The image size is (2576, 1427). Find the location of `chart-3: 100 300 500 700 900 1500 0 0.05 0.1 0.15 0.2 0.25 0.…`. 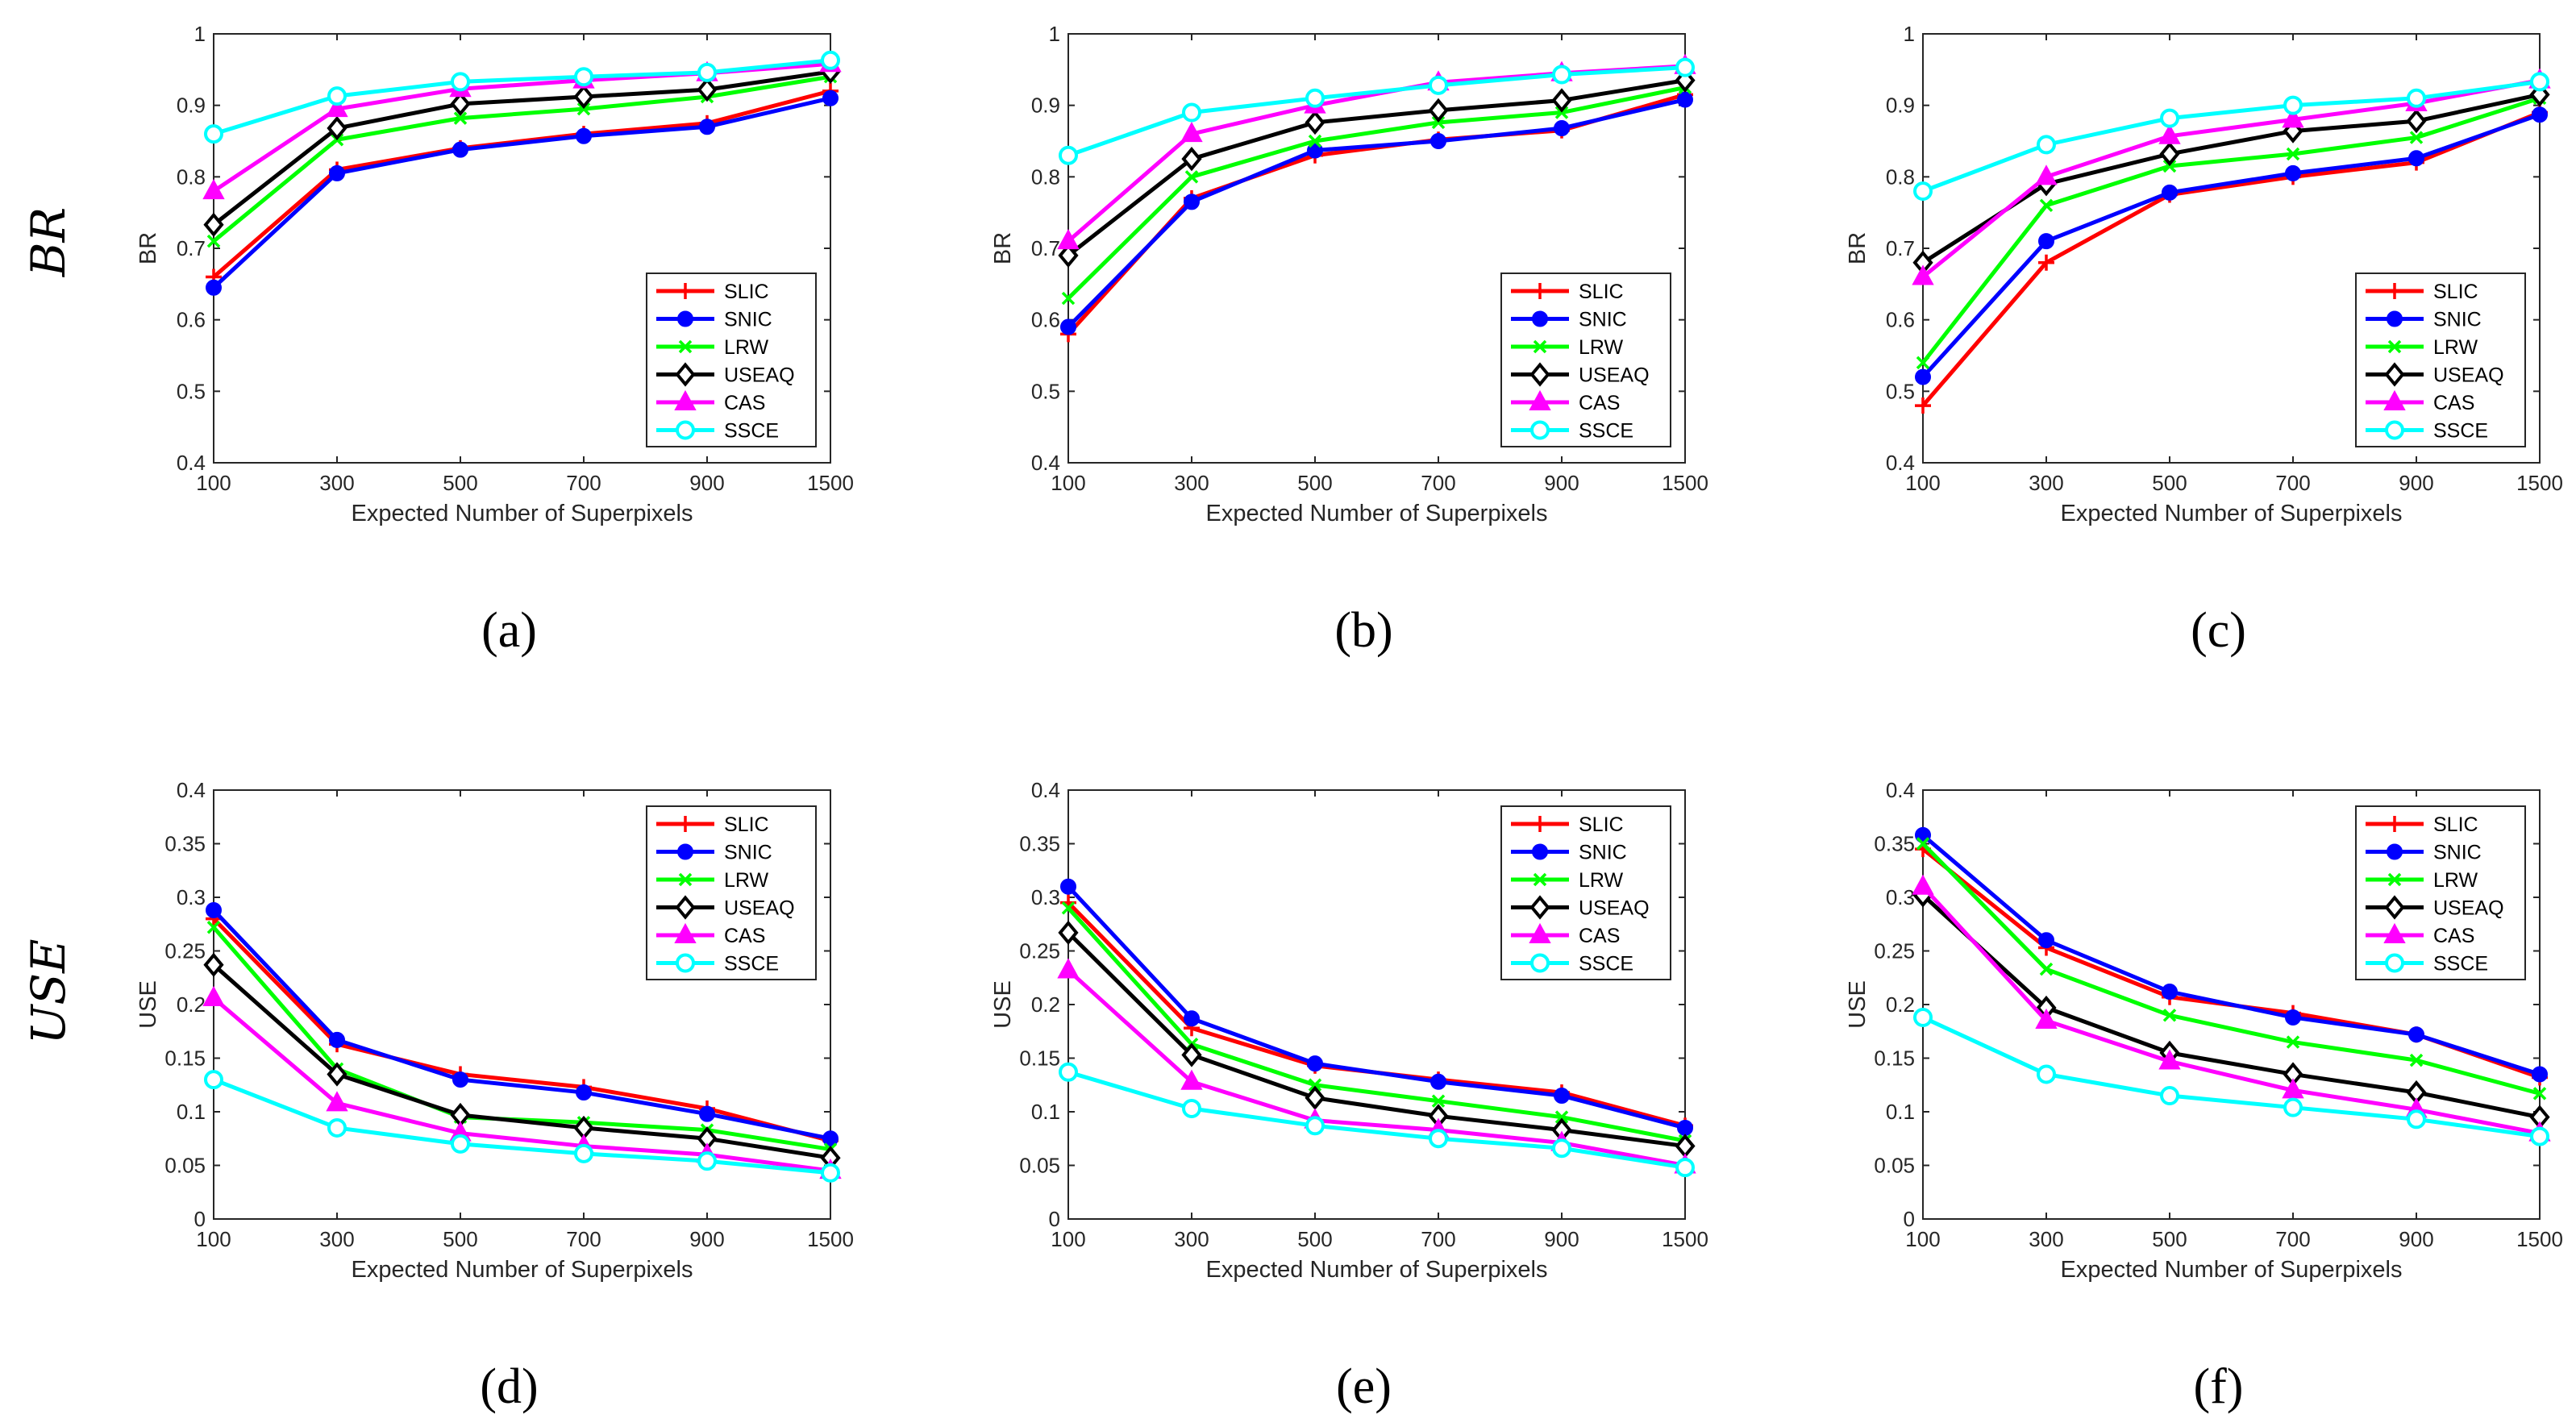

chart-3: 100 300 500 700 900 1500 0 0.05 0.1 0.15 0.2 0.25 0.… is located at coordinates (495, 1096).